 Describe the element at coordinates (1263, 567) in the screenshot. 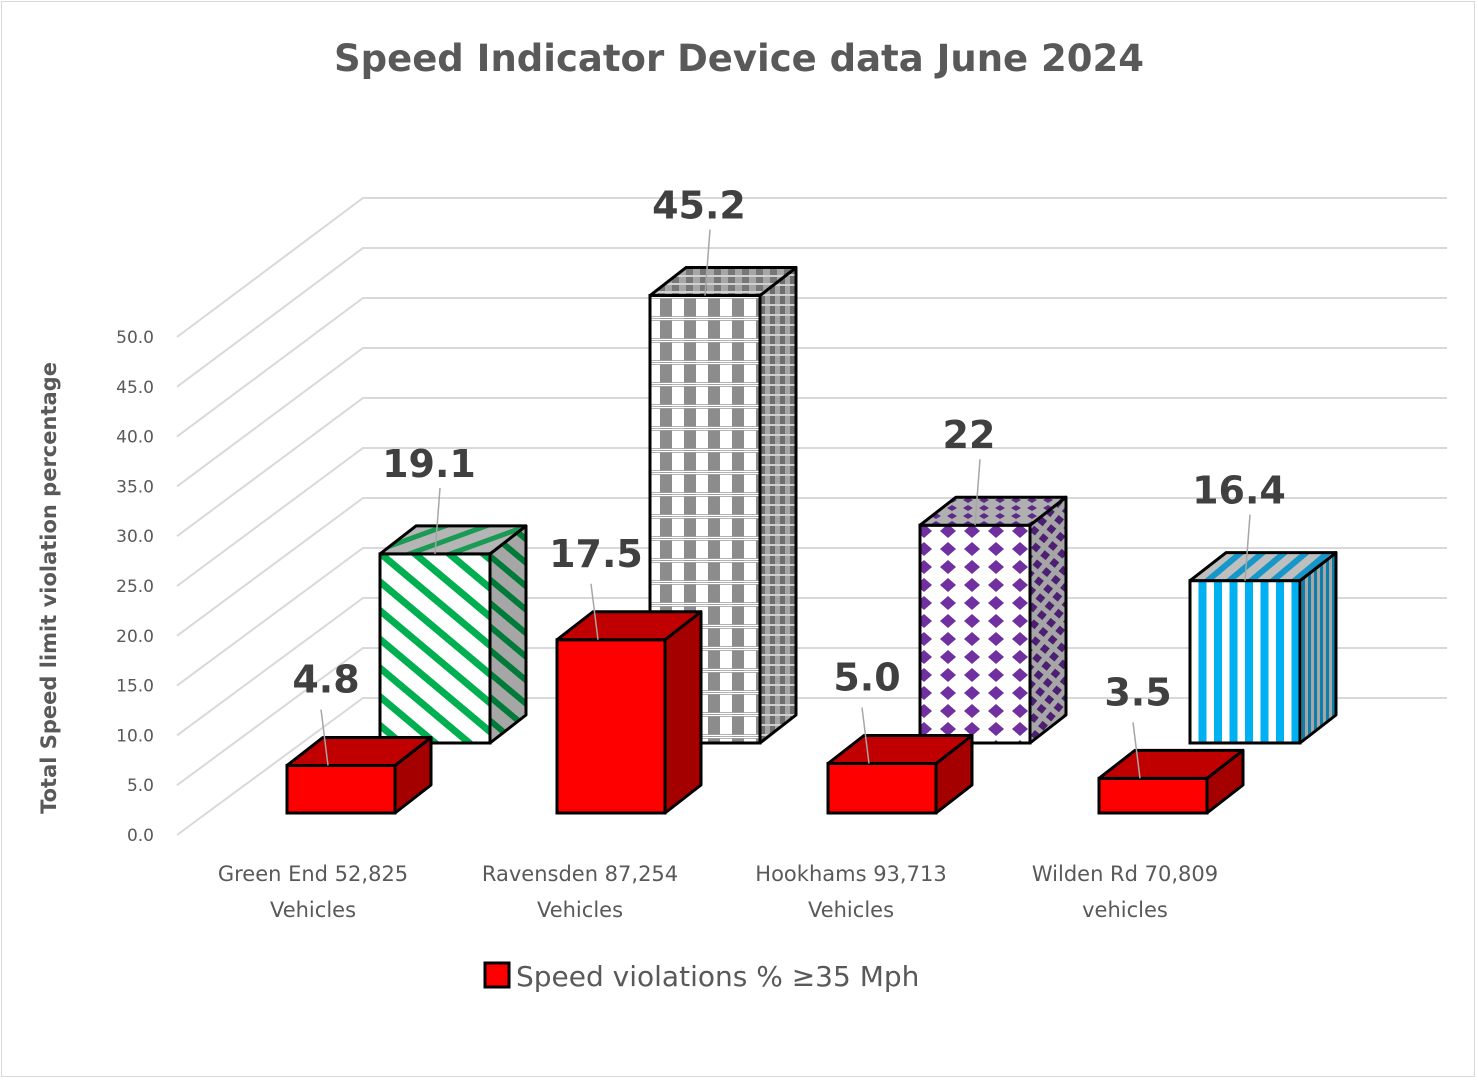

I see `bar-total-3-top-face` at that location.